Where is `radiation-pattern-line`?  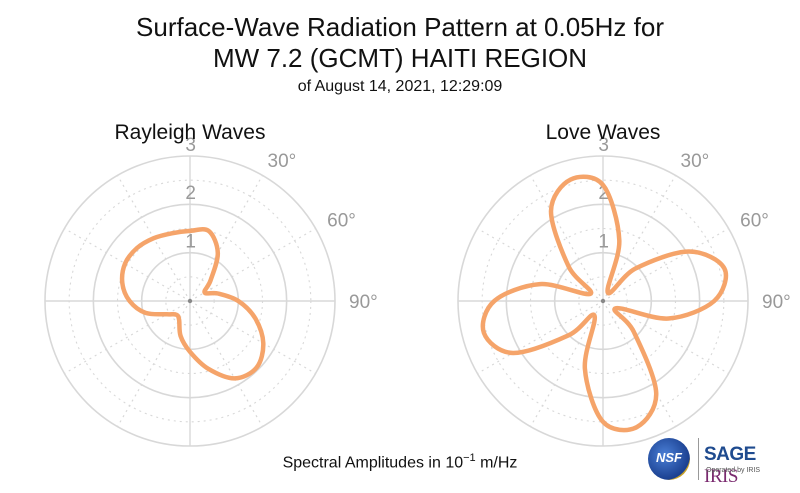 radiation-pattern-line is located at coordinates (192, 303).